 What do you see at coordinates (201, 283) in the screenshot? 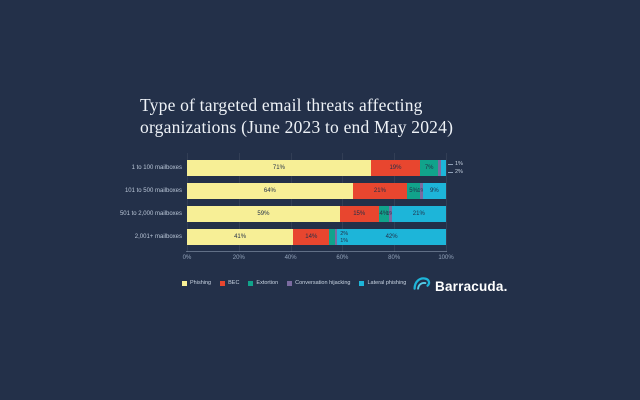
I see `legend-label: Phishing` at bounding box center [201, 283].